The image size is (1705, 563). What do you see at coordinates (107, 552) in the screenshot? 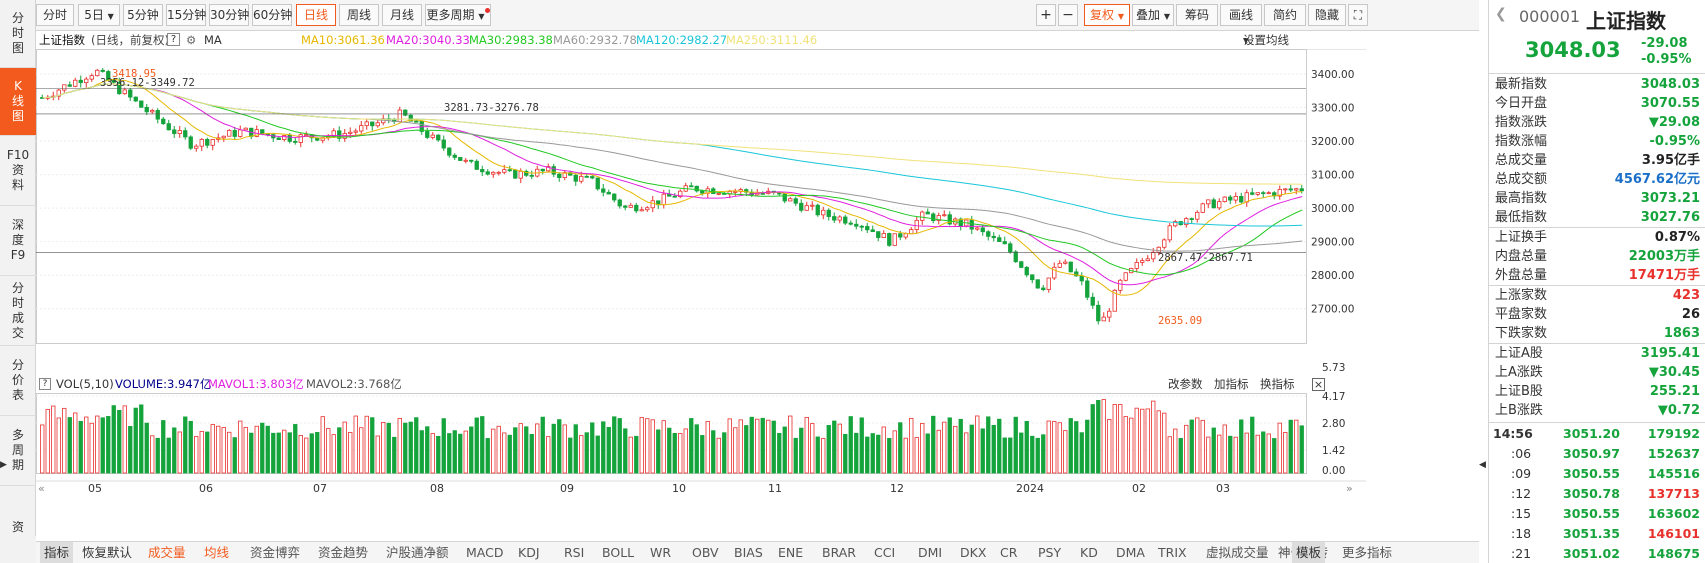
I see `indicator-tab: 恢复默认` at bounding box center [107, 552].